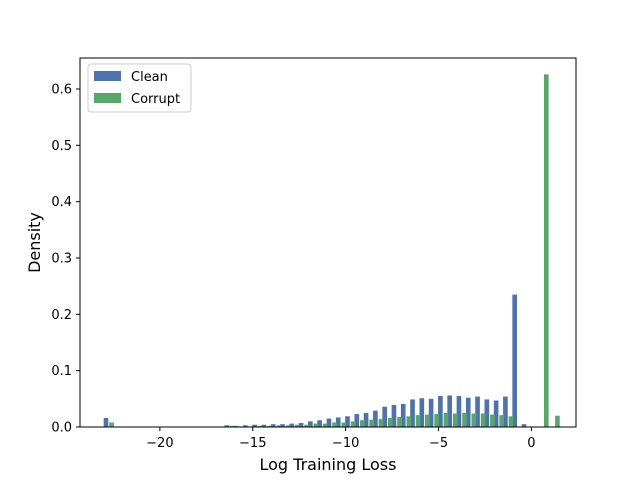 The width and height of the screenshot is (640, 480). Describe the element at coordinates (531, 443) in the screenshot. I see `x-tick-label: 0` at that location.